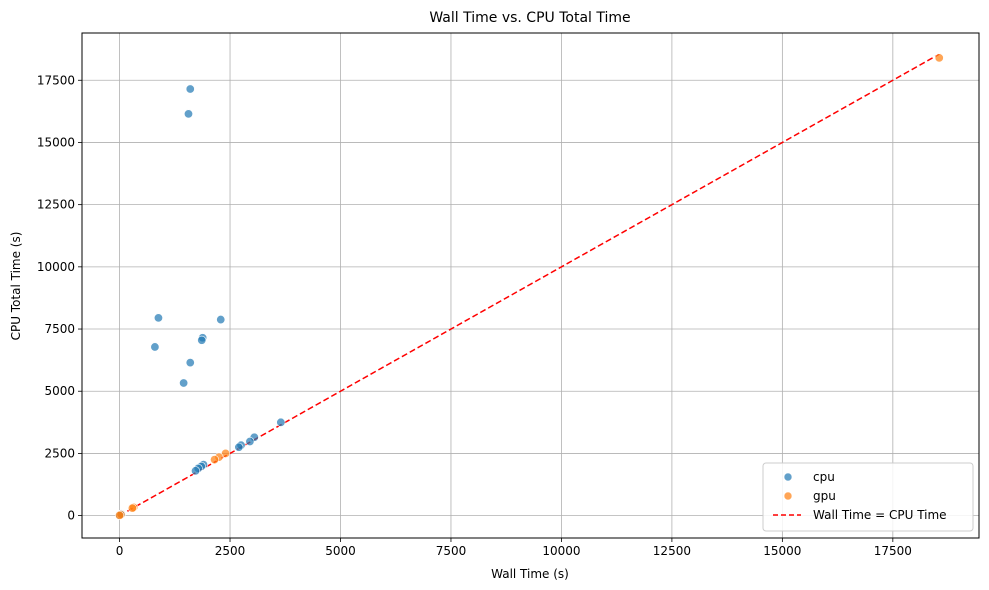 The height and width of the screenshot is (590, 989). What do you see at coordinates (59, 453) in the screenshot?
I see `y-tick-label: 2500` at bounding box center [59, 453].